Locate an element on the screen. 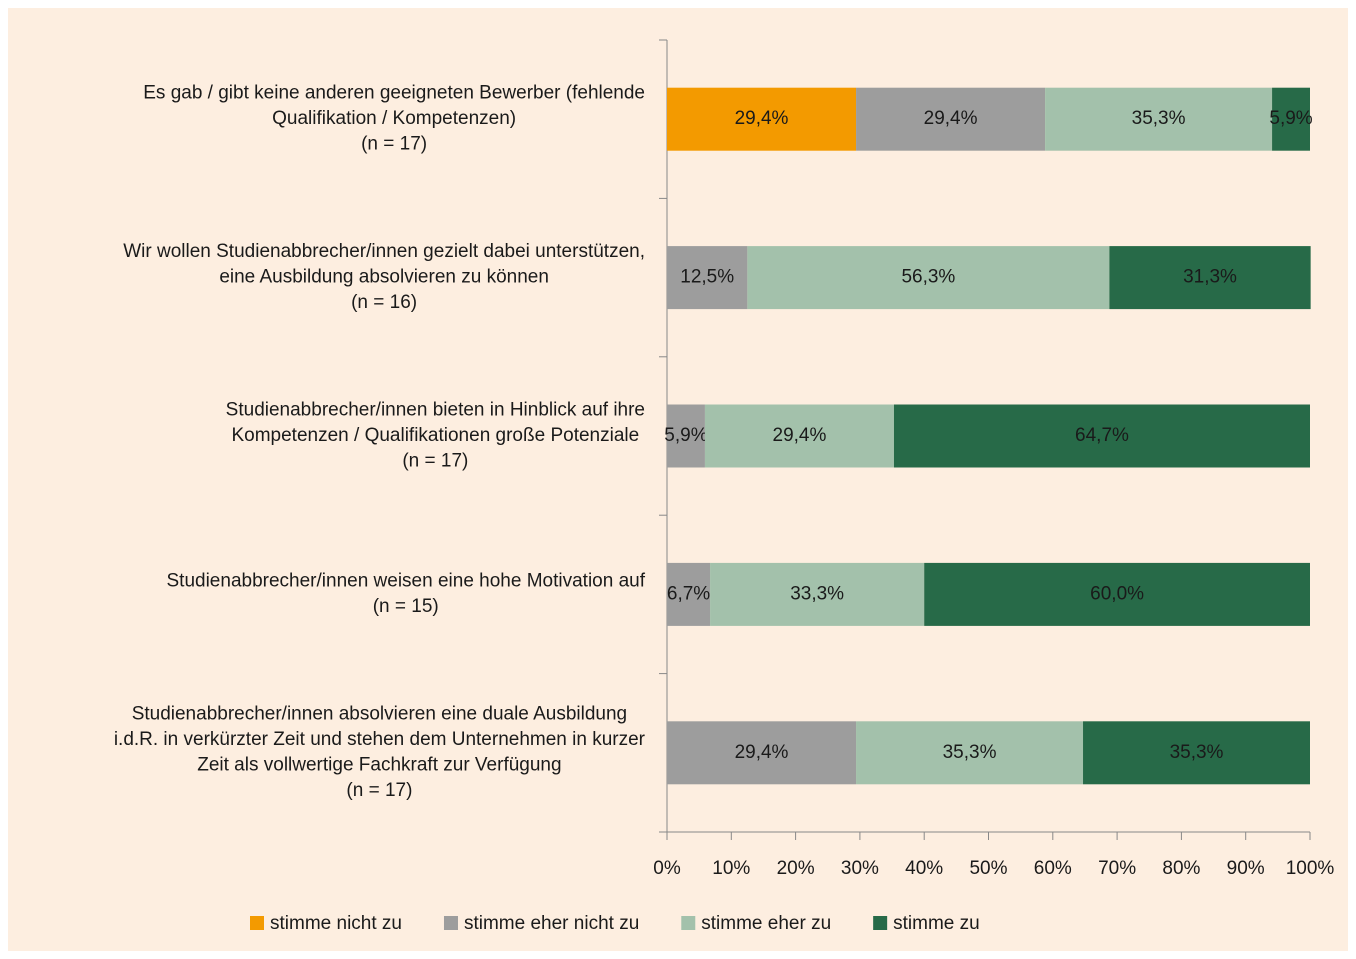 Image resolution: width=1356 pixels, height=959 pixels. x-tick-label: 100% is located at coordinates (1310, 868).